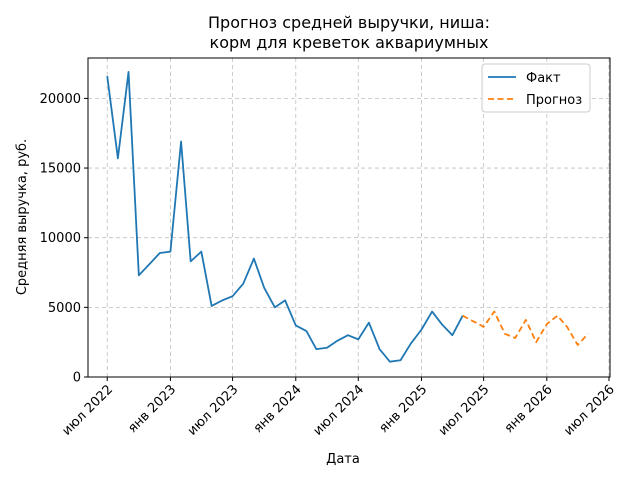 Image resolution: width=640 pixels, height=480 pixels. I want to click on x-tick-label: июл 2024, so click(339, 410).